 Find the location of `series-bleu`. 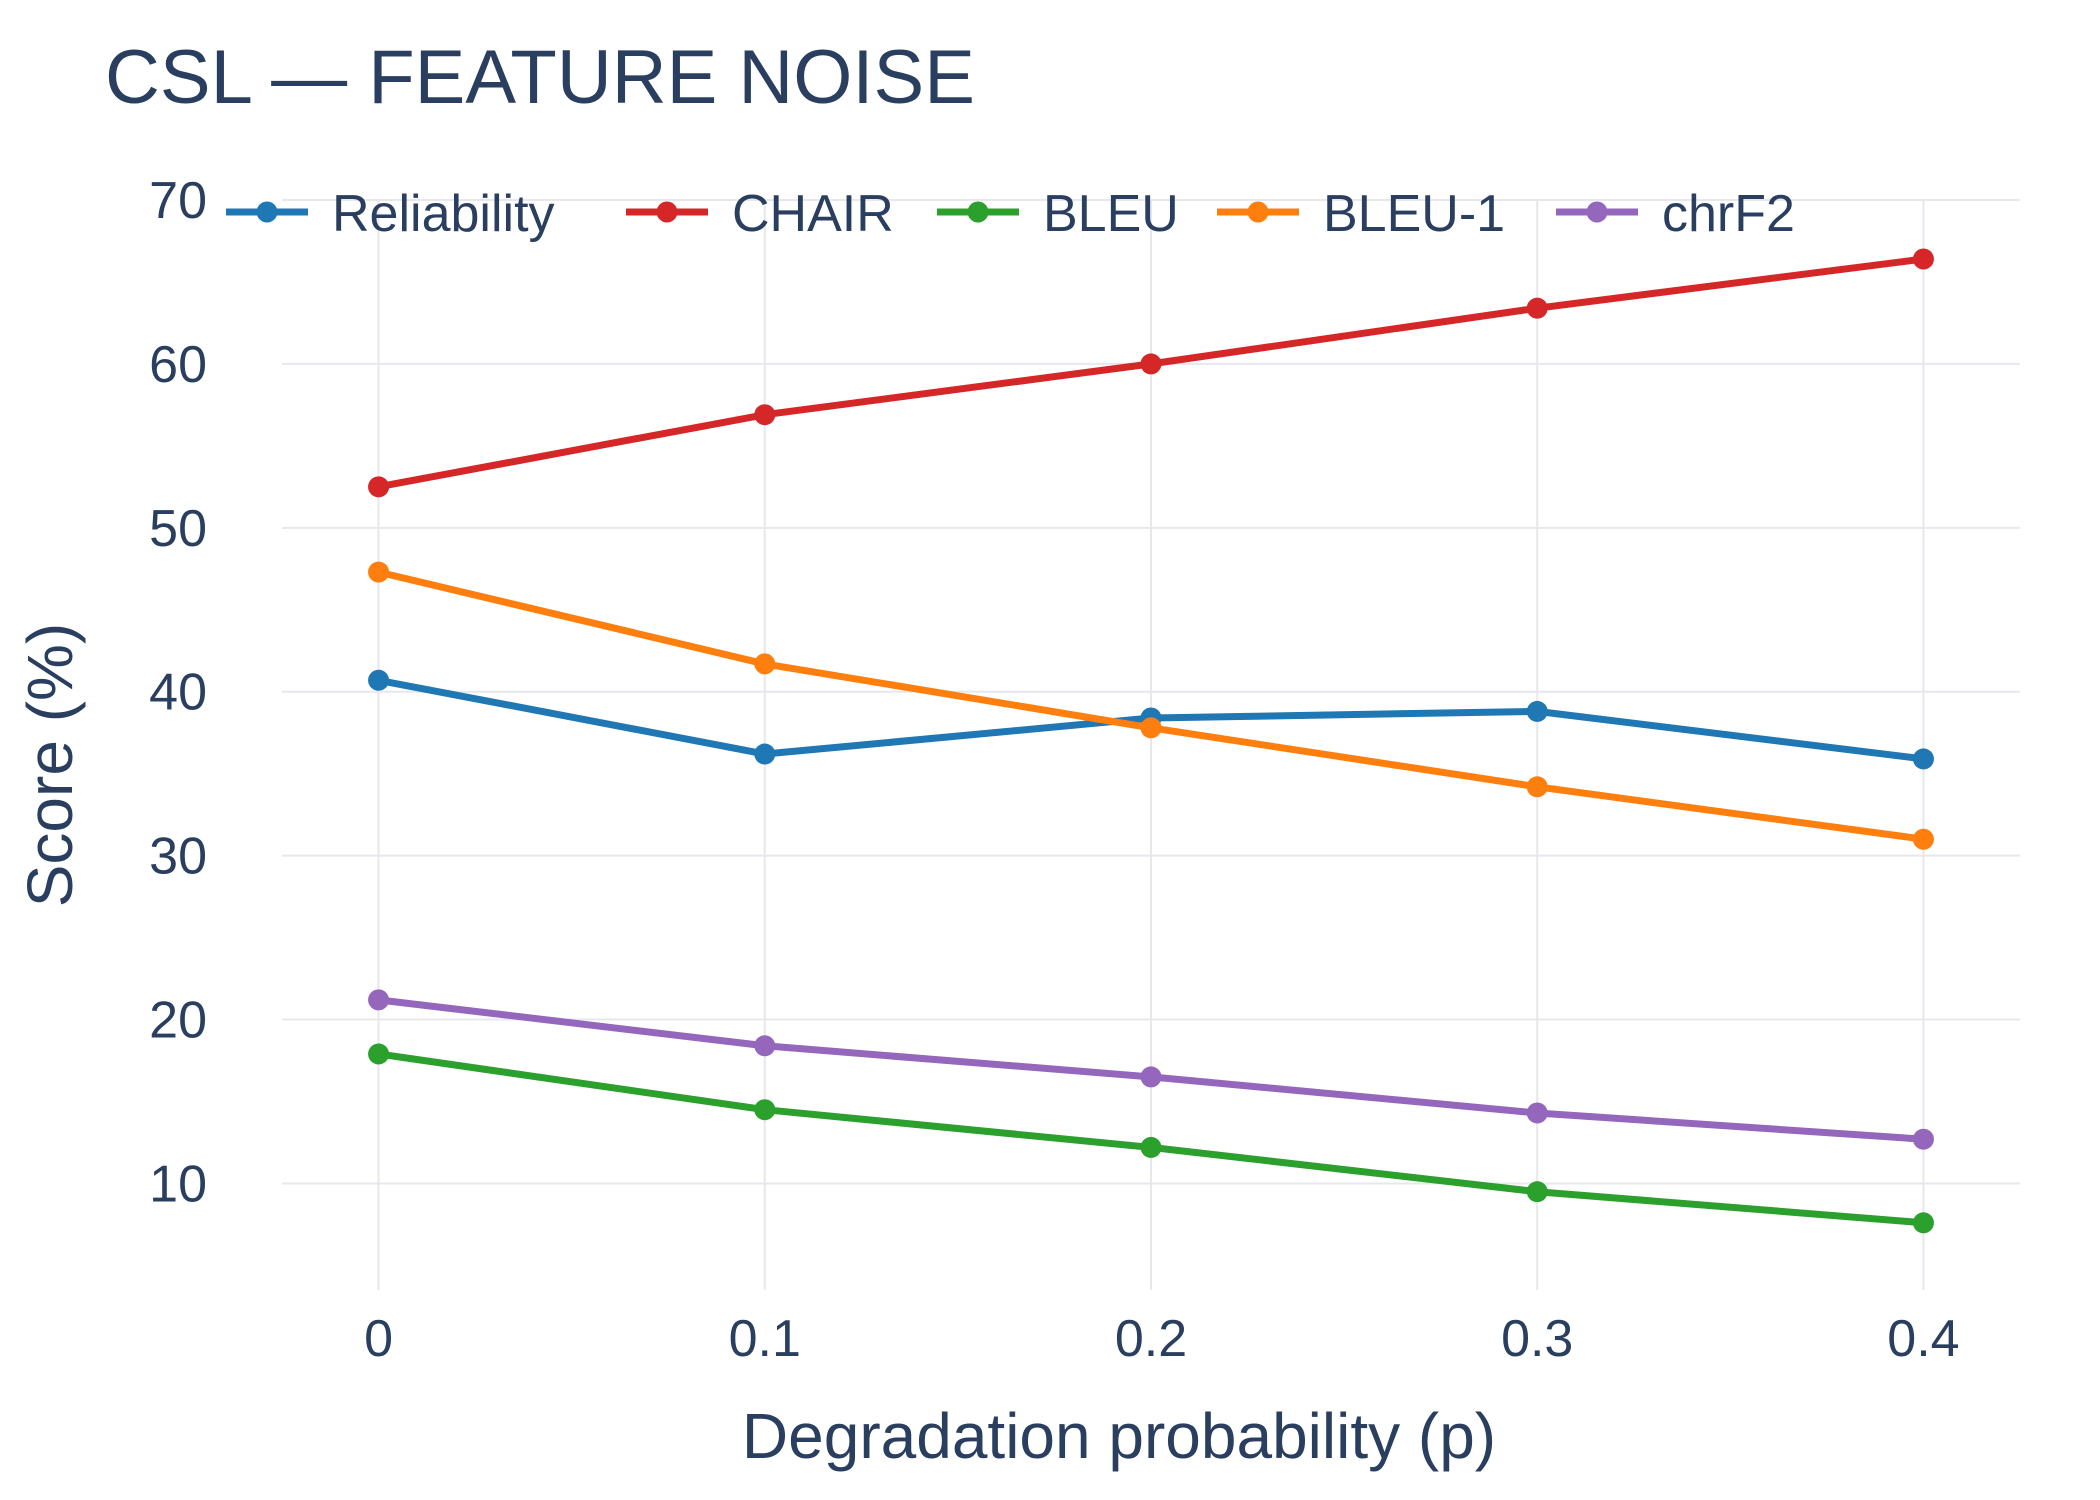

series-bleu is located at coordinates (1151, 1138).